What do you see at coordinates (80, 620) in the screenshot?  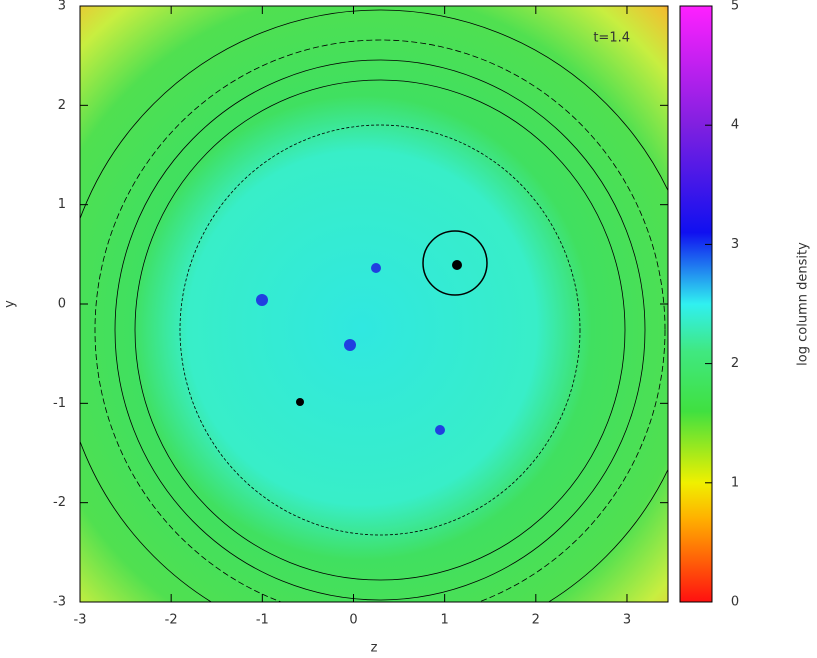 I see `x-tick-label: -3` at bounding box center [80, 620].